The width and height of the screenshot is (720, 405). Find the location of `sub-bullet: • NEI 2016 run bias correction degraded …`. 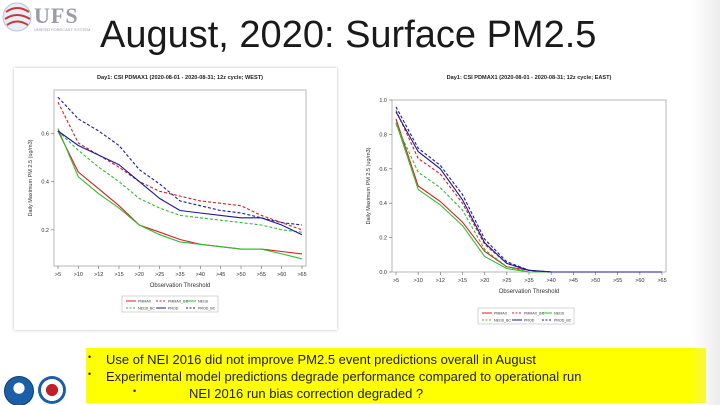

sub-bullet: • NEI 2016 run bias correction degraded … is located at coordinates (278, 393).